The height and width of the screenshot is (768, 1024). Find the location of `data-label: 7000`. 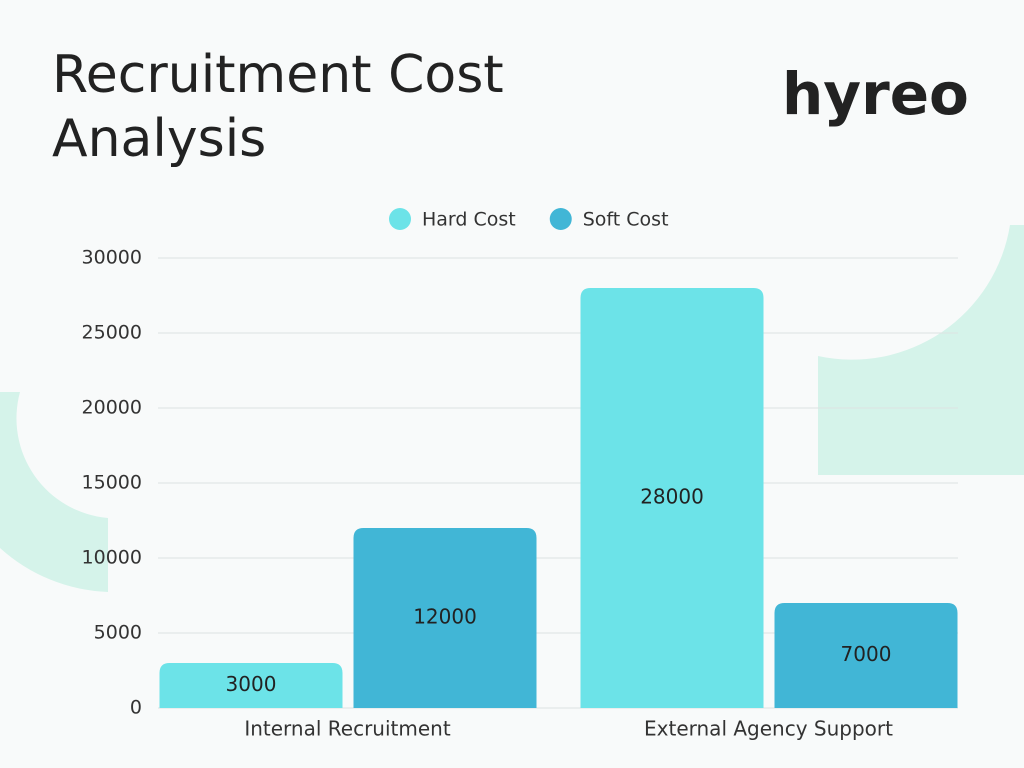

data-label: 7000 is located at coordinates (866, 654).